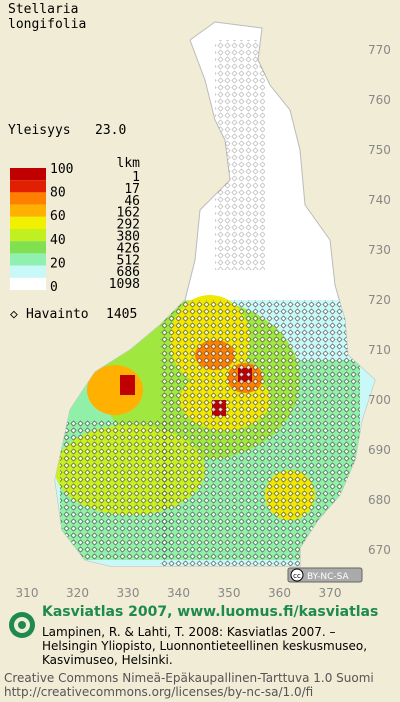 Image resolution: width=400 pixels, height=702 pixels. What do you see at coordinates (132, 201) in the screenshot?
I see `legend-count: 46` at bounding box center [132, 201].